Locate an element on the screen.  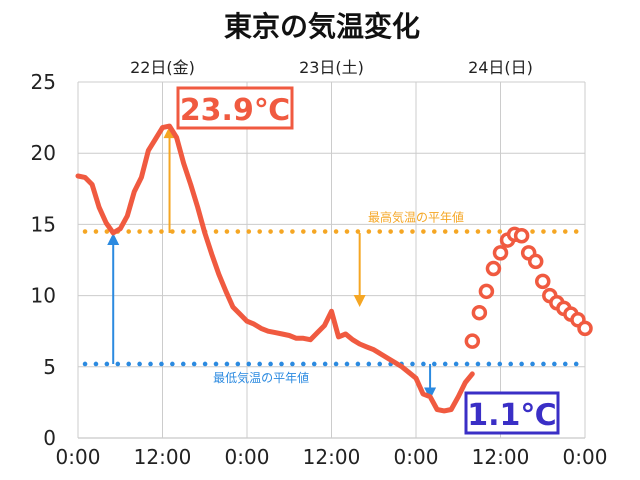
callout-min-text: 1.1℃ is located at coordinates (511, 415).